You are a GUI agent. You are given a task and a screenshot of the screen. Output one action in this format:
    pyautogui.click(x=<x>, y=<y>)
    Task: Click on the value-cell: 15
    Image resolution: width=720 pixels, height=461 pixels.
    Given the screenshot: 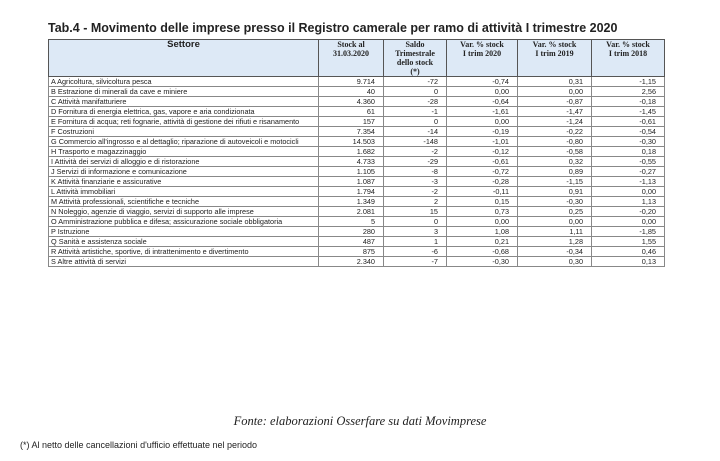 What is the action you would take?
    pyautogui.click(x=415, y=211)
    